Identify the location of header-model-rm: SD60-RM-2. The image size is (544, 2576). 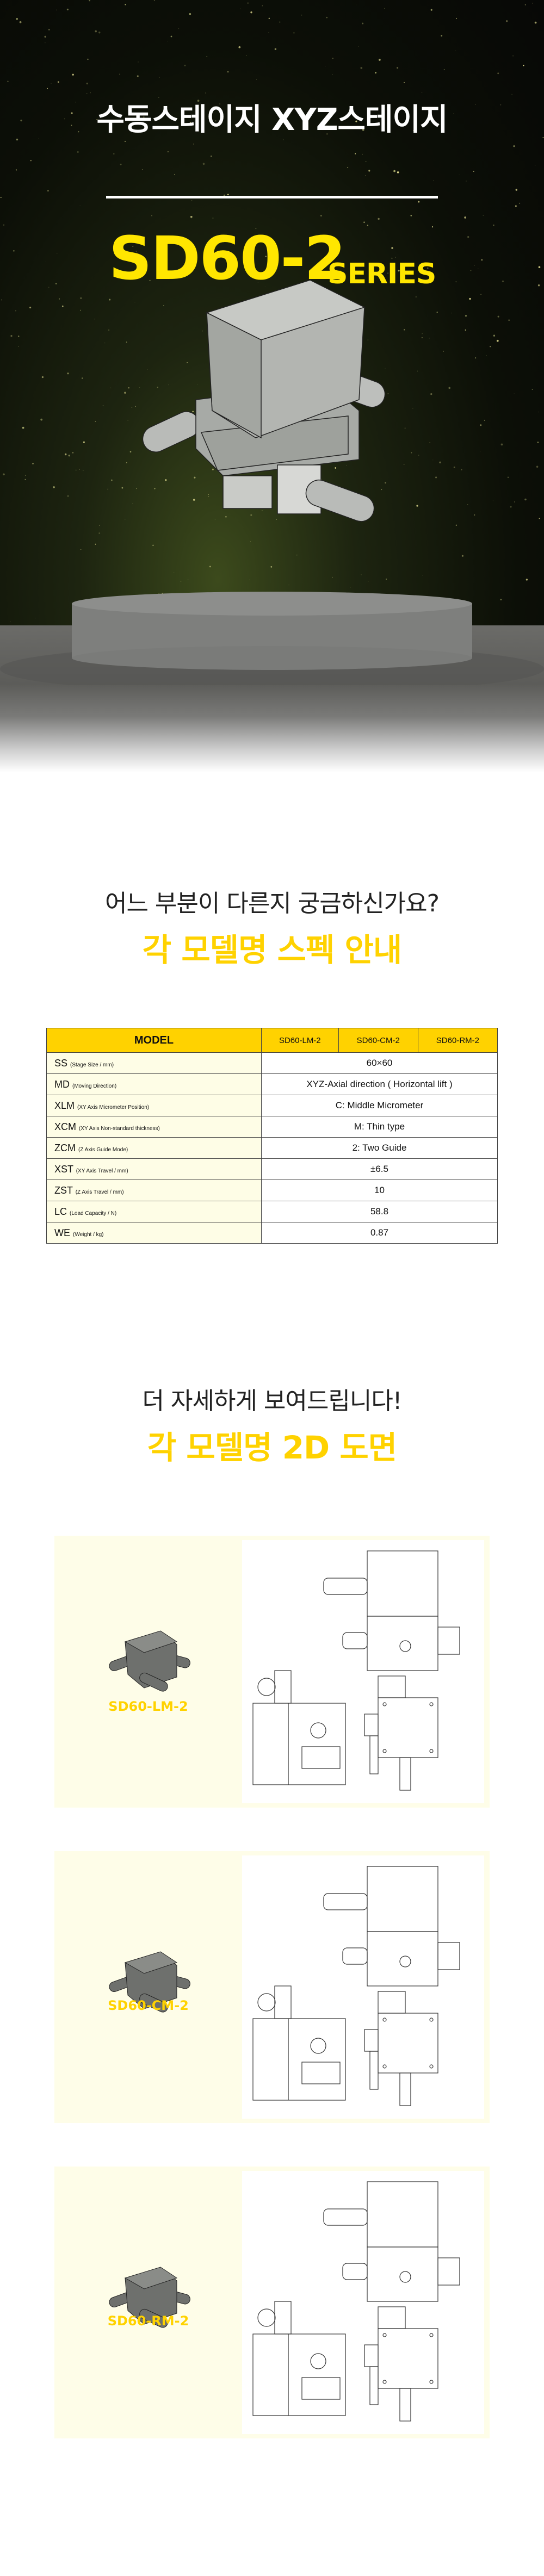
(458, 1040).